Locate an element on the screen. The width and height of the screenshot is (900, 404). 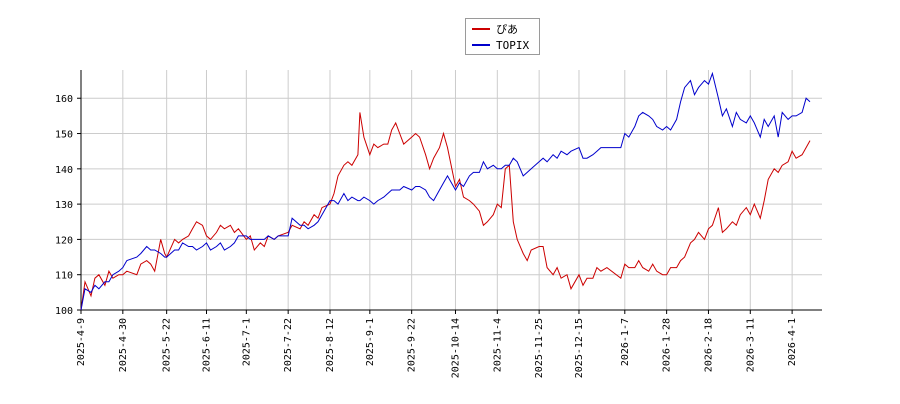
x-tick-label: 2025-12-15 is located at coordinates (579, 348).